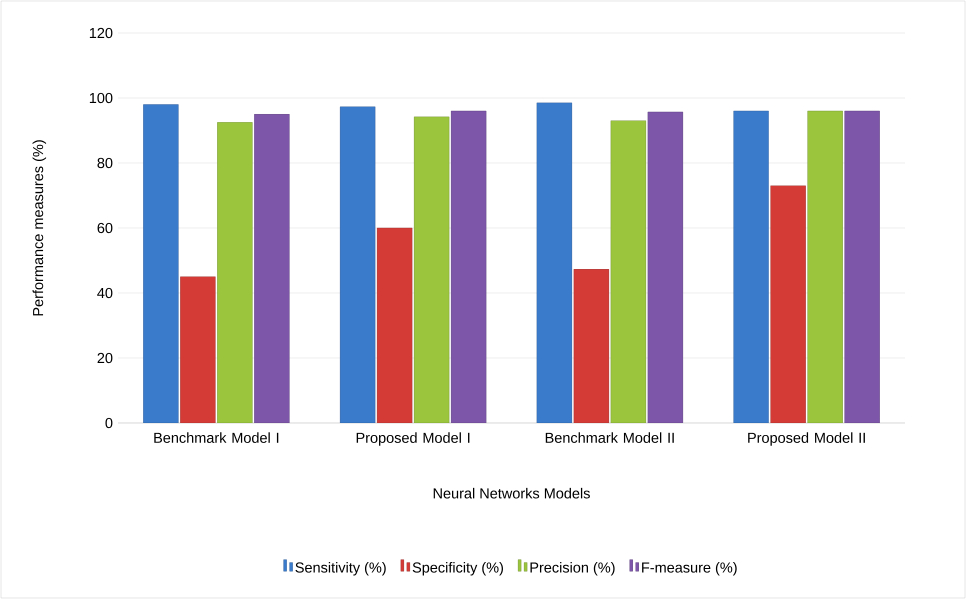 The width and height of the screenshot is (966, 599). What do you see at coordinates (39, 228) in the screenshot?
I see `y-axis-title: Performance measures (%)` at bounding box center [39, 228].